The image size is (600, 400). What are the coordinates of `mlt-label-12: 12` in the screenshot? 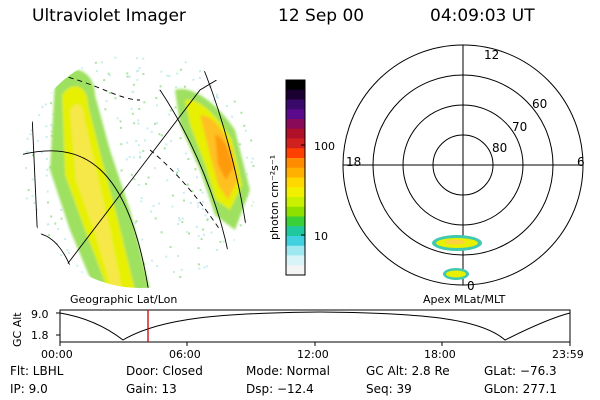 It's located at (491, 55).